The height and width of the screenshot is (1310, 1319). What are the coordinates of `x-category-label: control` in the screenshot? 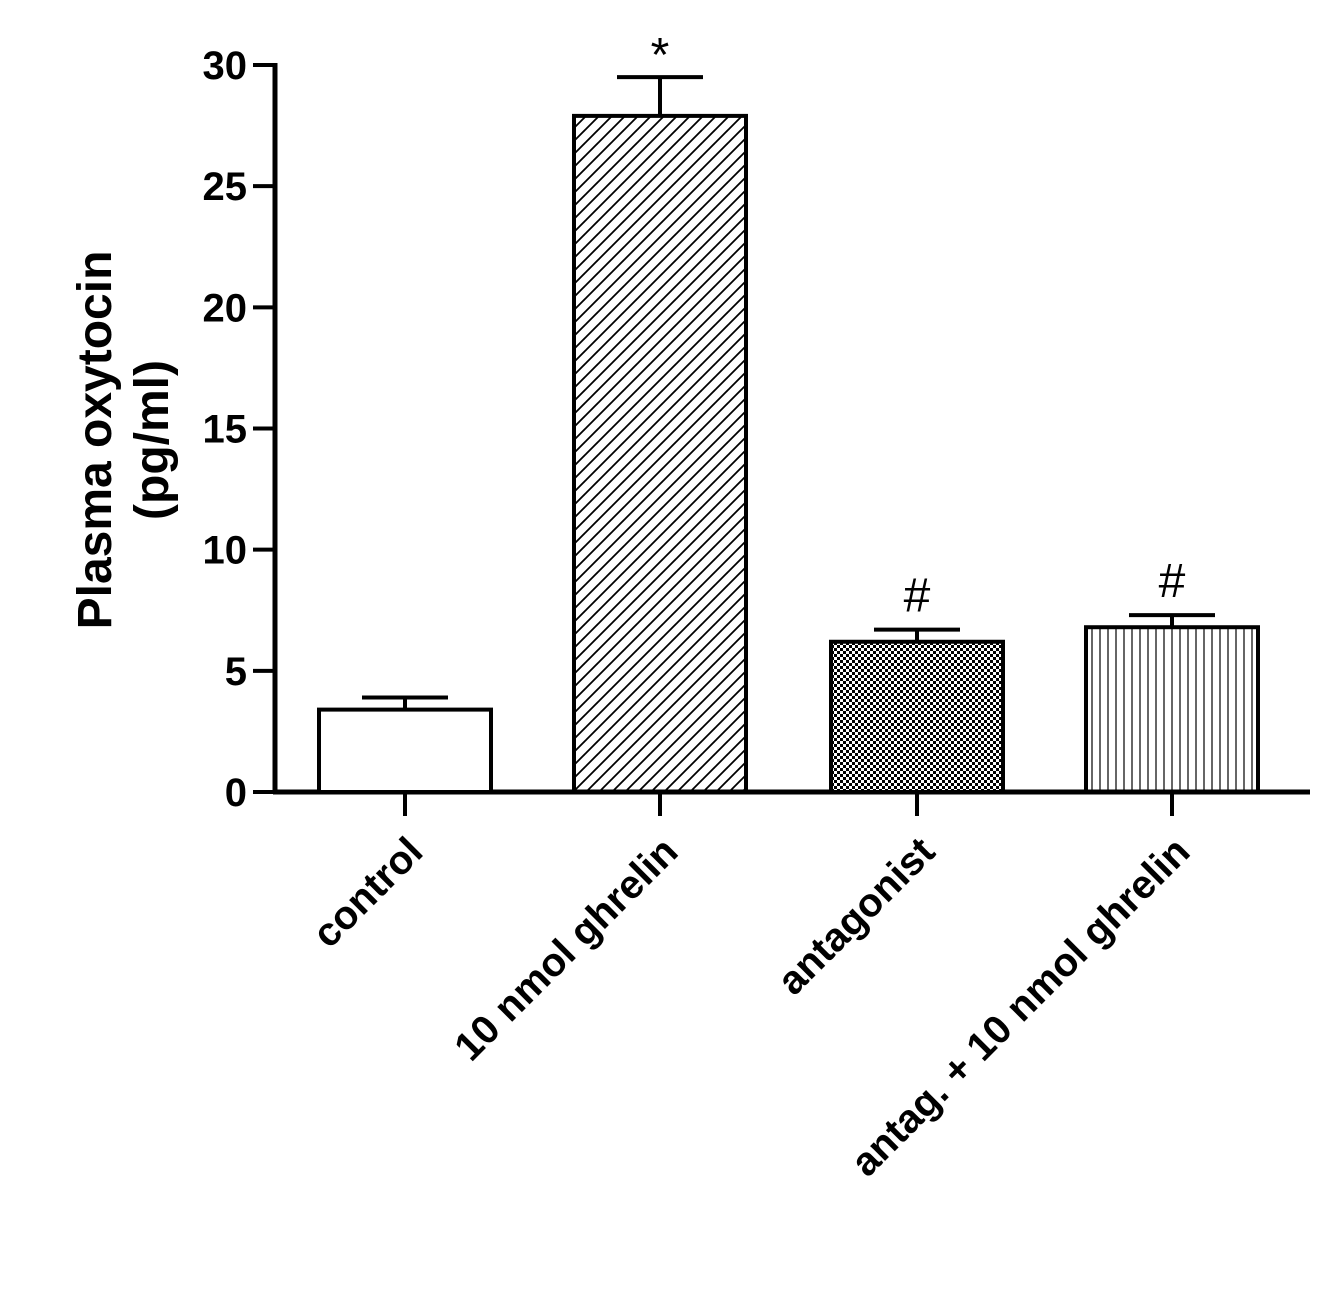 It's located at (367, 892).